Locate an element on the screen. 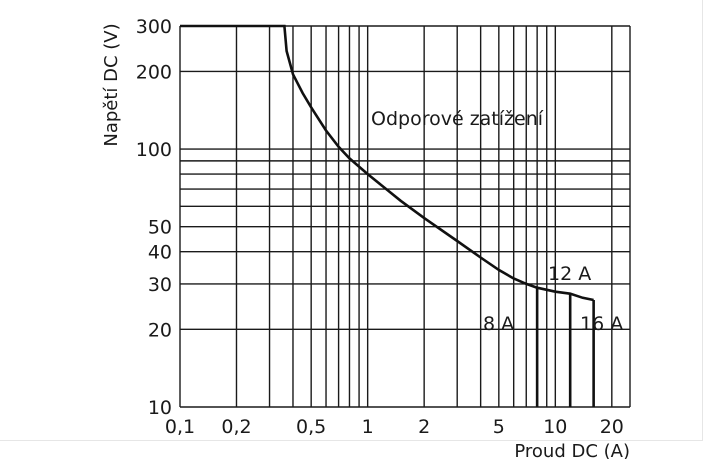 This screenshot has width=723, height=459. x-tick-label: 10 is located at coordinates (555, 427).